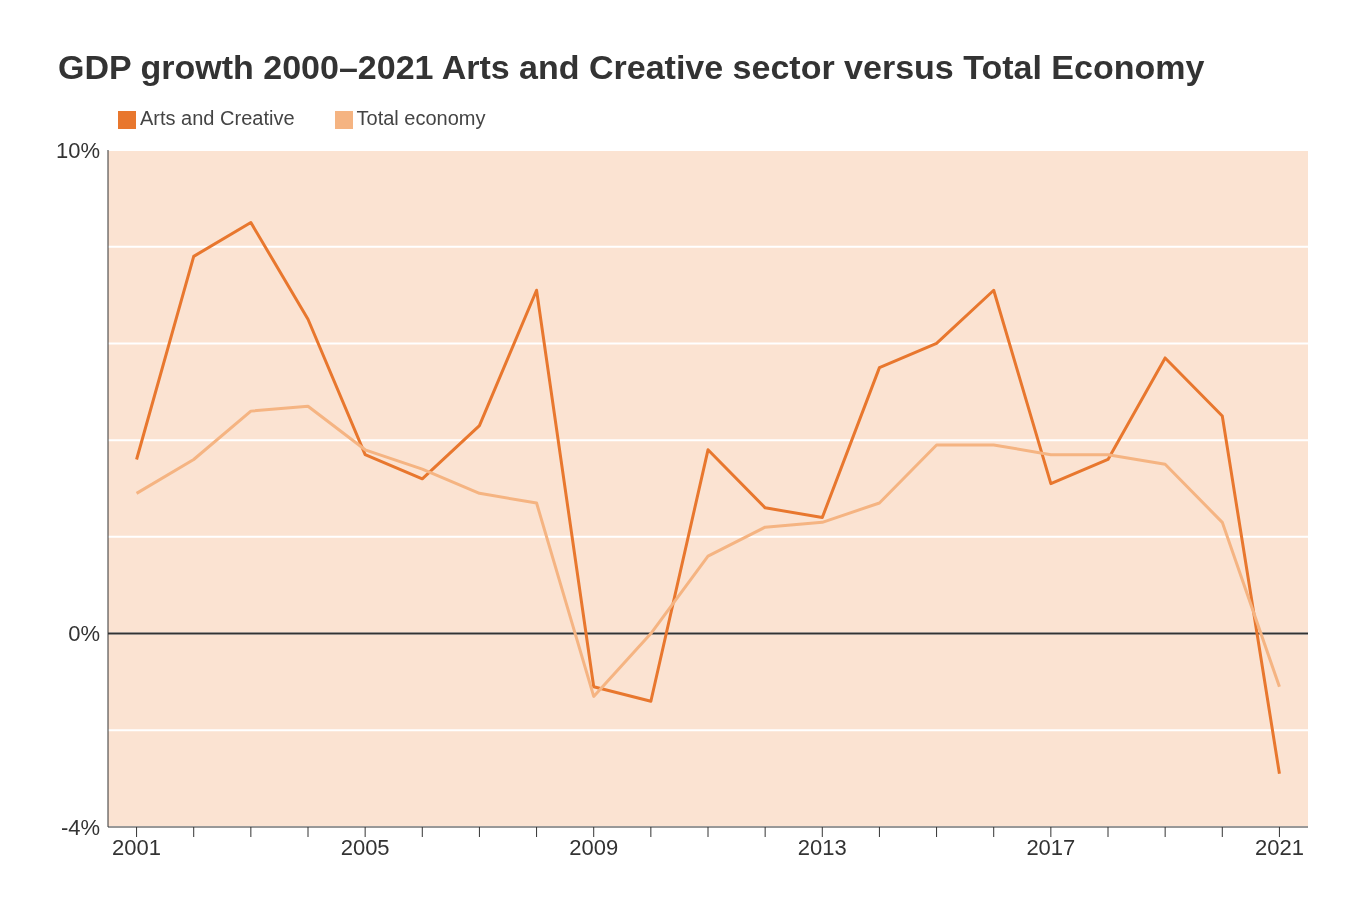  What do you see at coordinates (137, 847) in the screenshot?
I see `x-tick-label: 2001` at bounding box center [137, 847].